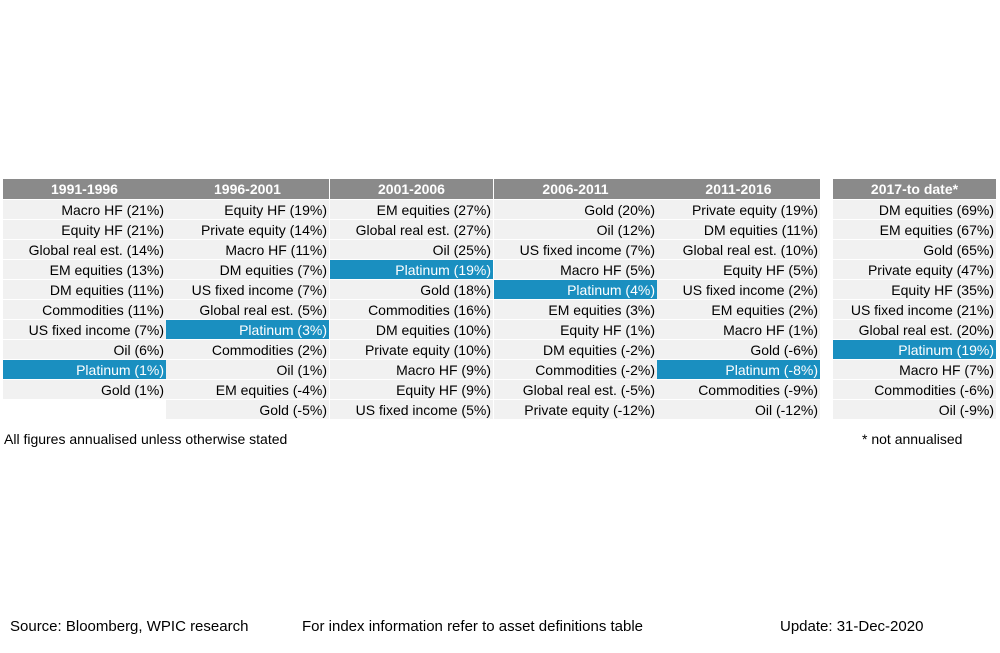 The image size is (1000, 653). What do you see at coordinates (84, 250) in the screenshot?
I see `asset-return-cell: Global real est. (14%)` at bounding box center [84, 250].